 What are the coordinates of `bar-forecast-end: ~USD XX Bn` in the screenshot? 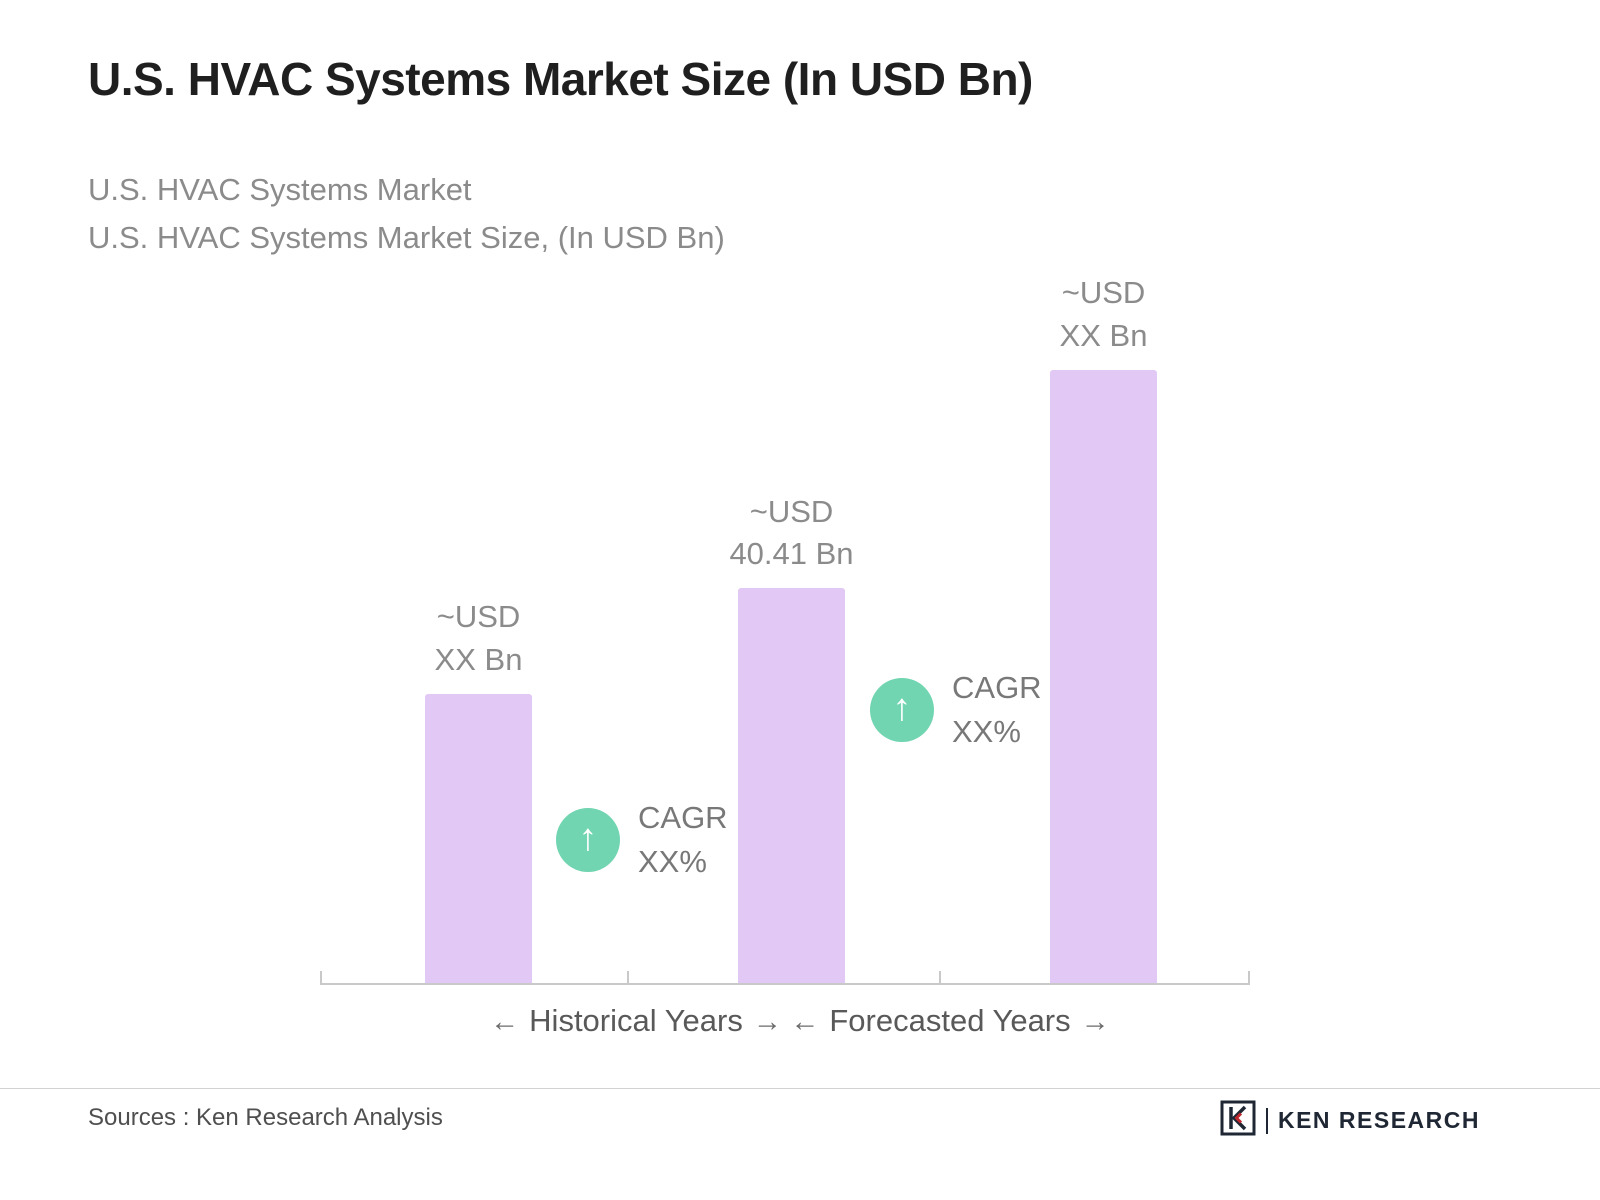 It's located at (1103, 629).